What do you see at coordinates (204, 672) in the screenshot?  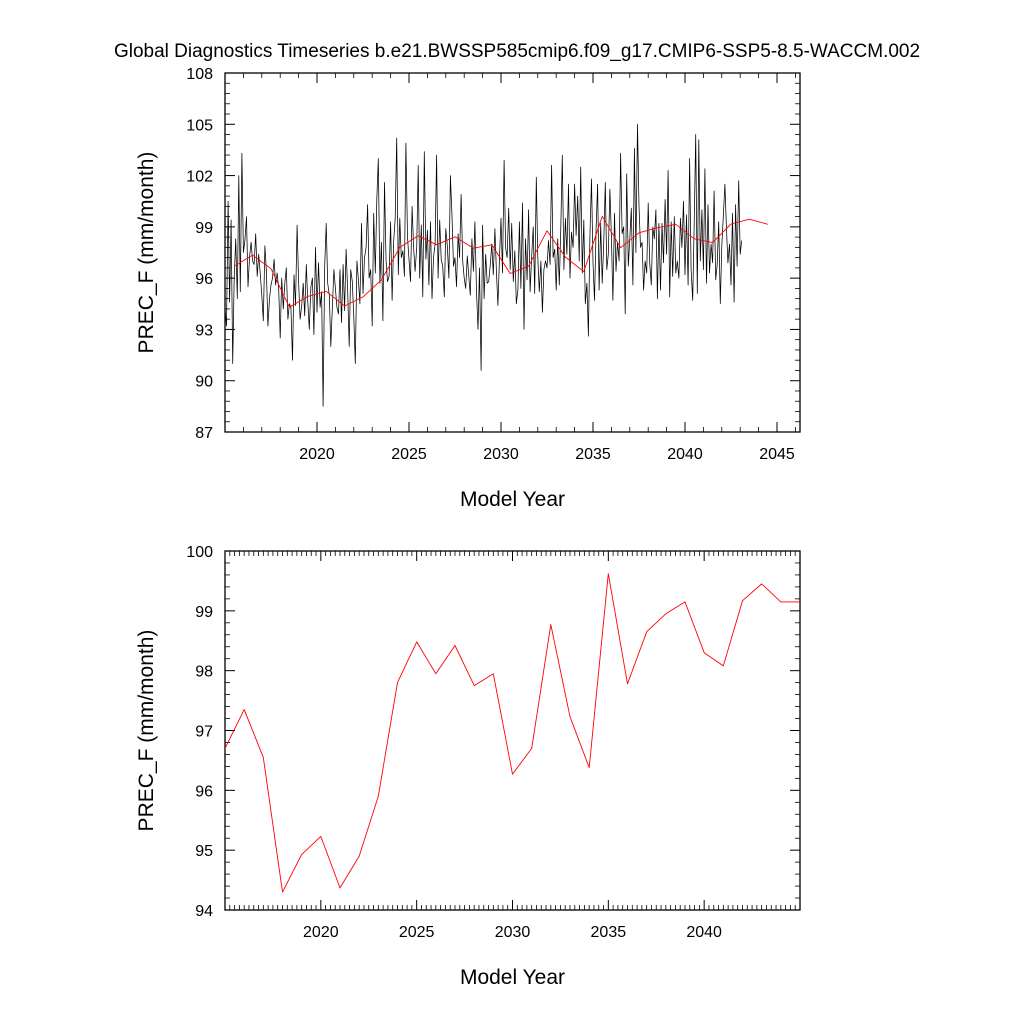 I see `y-tick-label: 98` at bounding box center [204, 672].